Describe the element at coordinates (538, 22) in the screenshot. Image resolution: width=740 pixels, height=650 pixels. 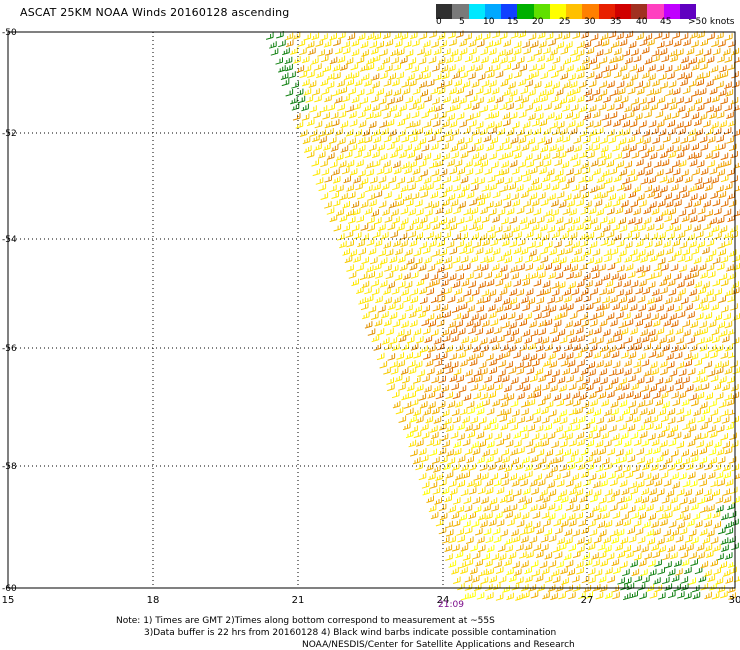
I see `colorbar-label: 20` at that location.